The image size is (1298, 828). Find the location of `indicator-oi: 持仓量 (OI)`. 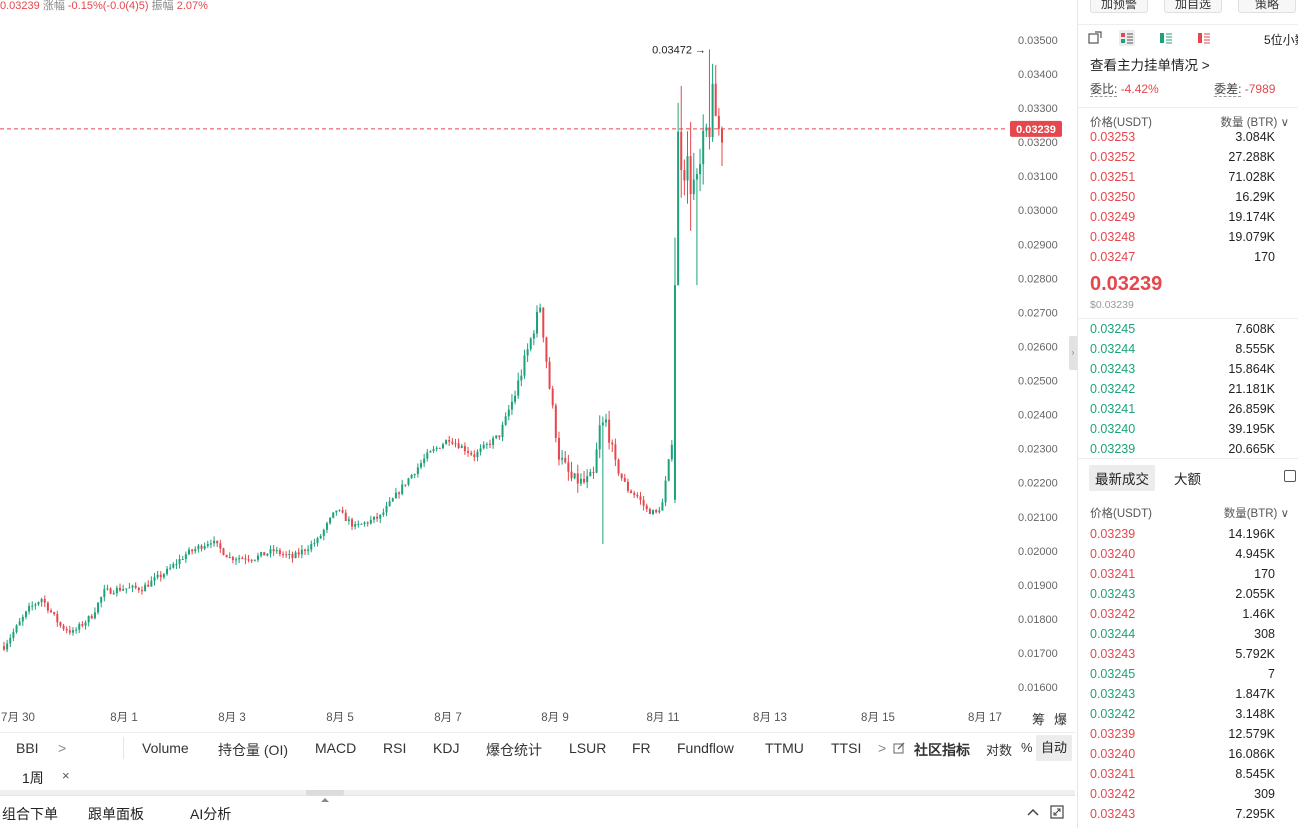

indicator-oi: 持仓量 (OI) is located at coordinates (253, 750).